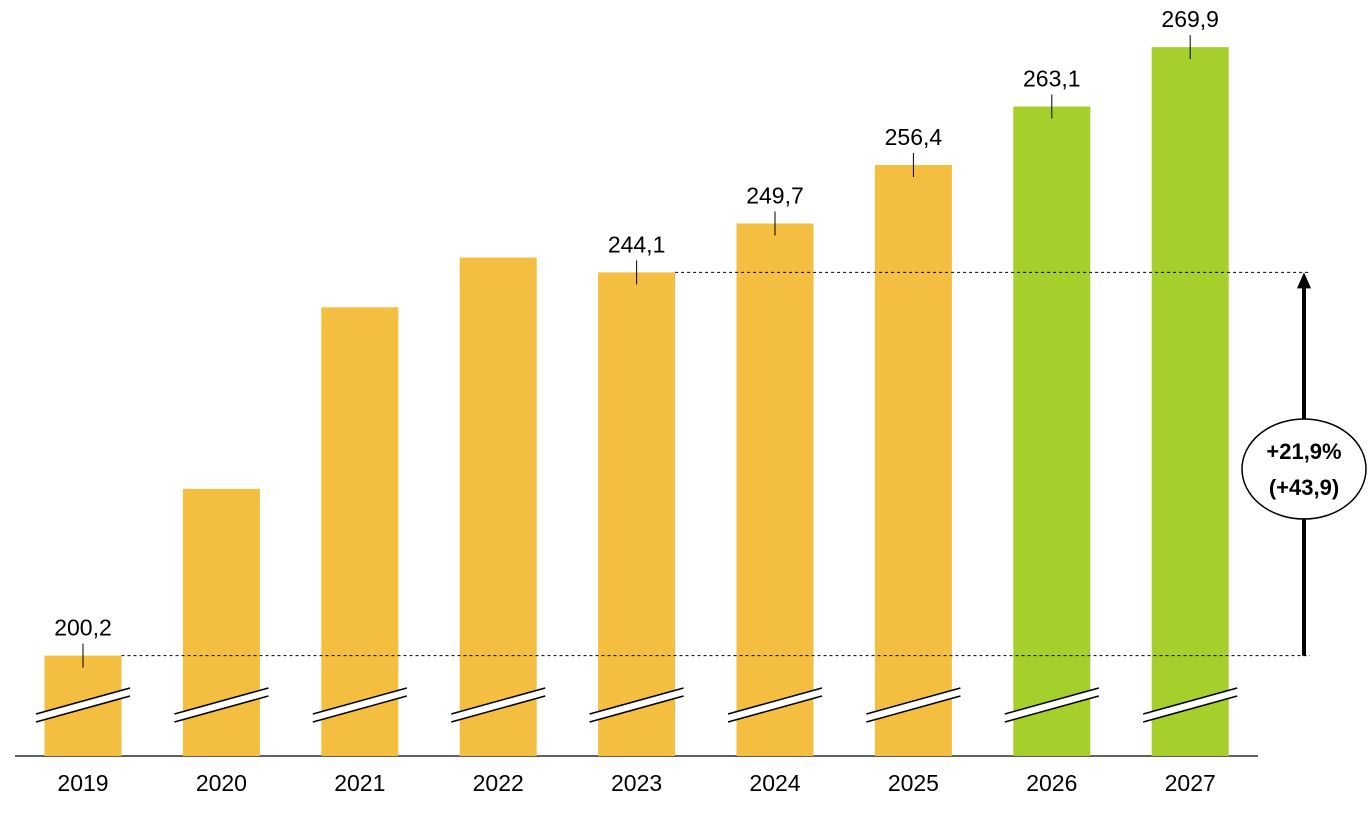 The width and height of the screenshot is (1368, 818). I want to click on value-label: 244,1, so click(637, 244).